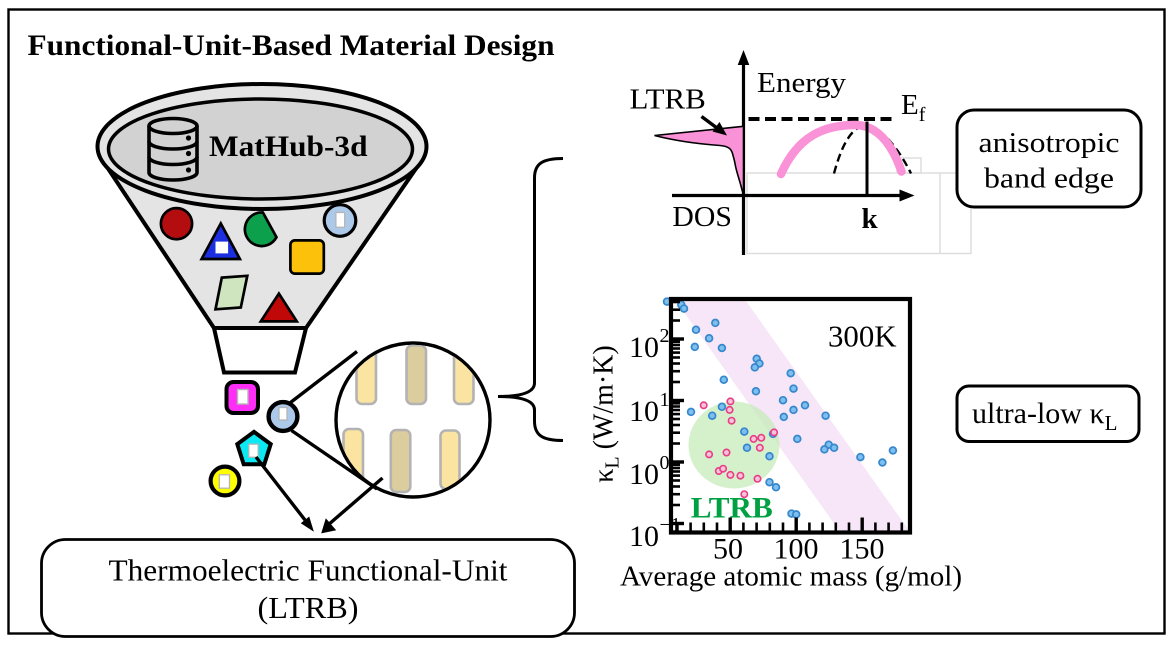  What do you see at coordinates (665, 336) in the screenshot?
I see `svg-text: 2` at bounding box center [665, 336].